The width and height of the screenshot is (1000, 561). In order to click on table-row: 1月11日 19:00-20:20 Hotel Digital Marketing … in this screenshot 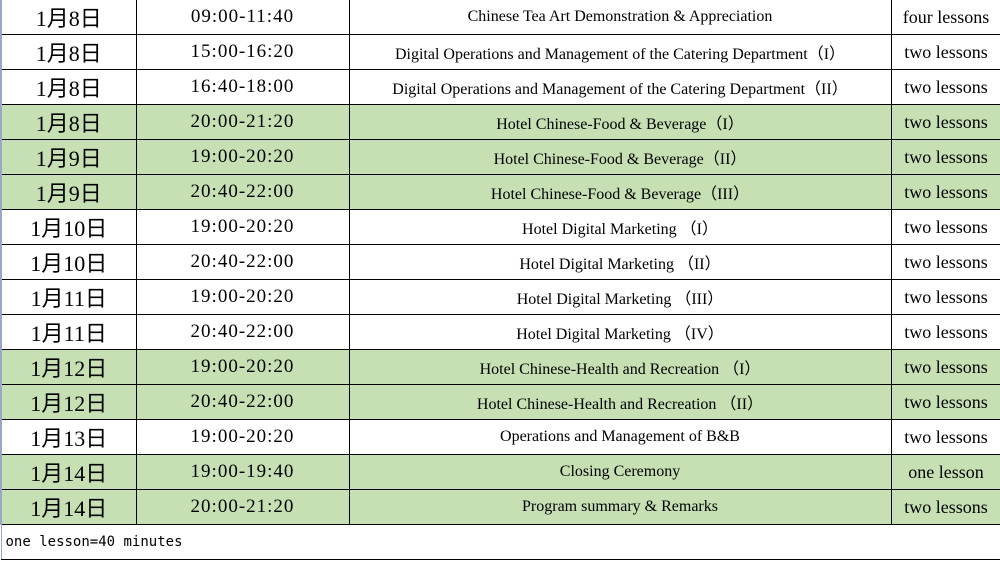, I will do `click(500, 297)`.